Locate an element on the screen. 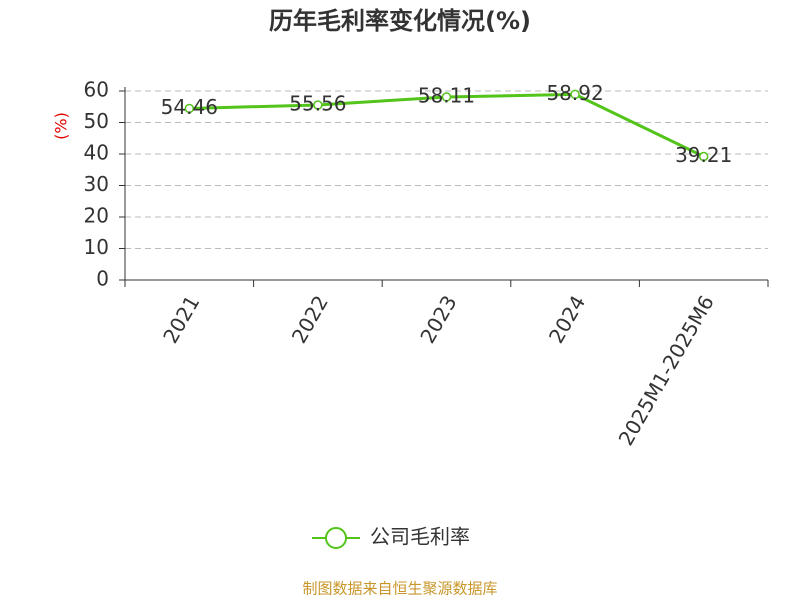  chart-title: 历年毛利率变化情况(%) is located at coordinates (400, 21).